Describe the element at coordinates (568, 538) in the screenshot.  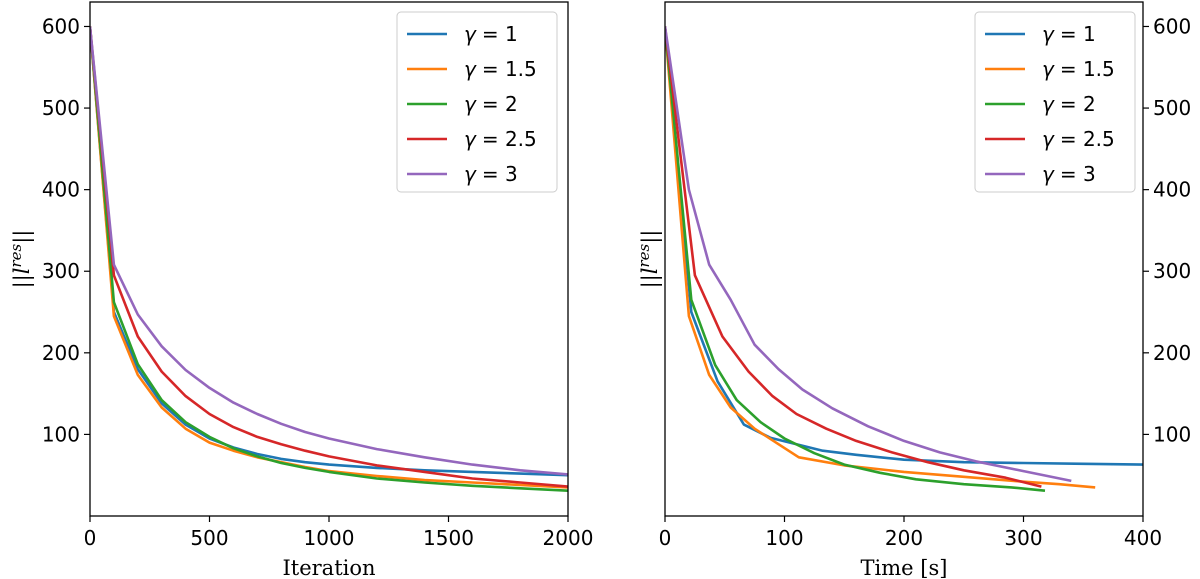
I see `x-tick-label: 2000` at that location.